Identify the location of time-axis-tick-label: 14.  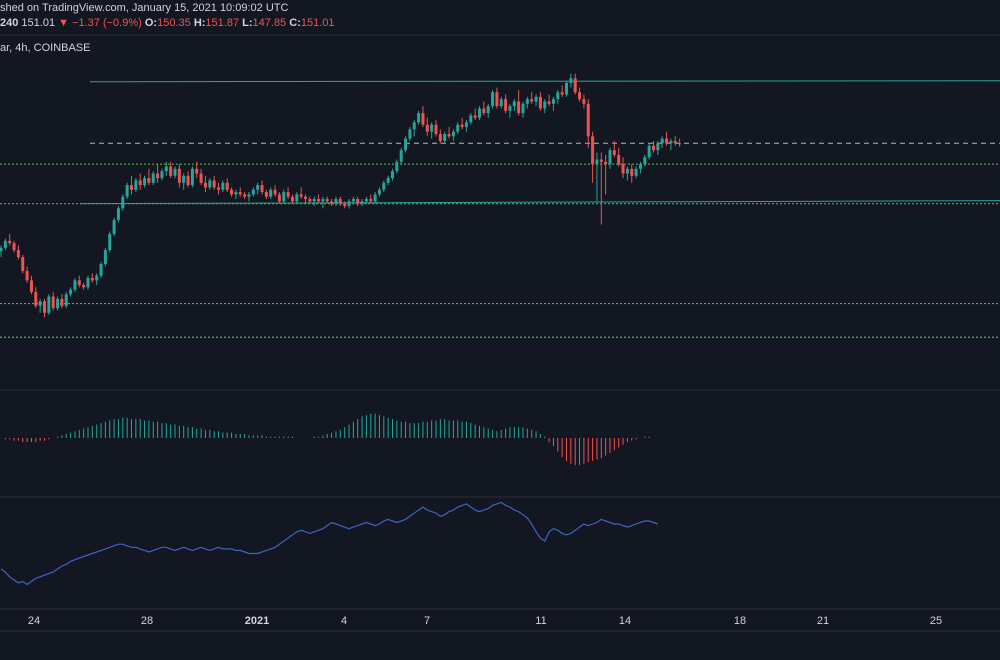
(625, 621).